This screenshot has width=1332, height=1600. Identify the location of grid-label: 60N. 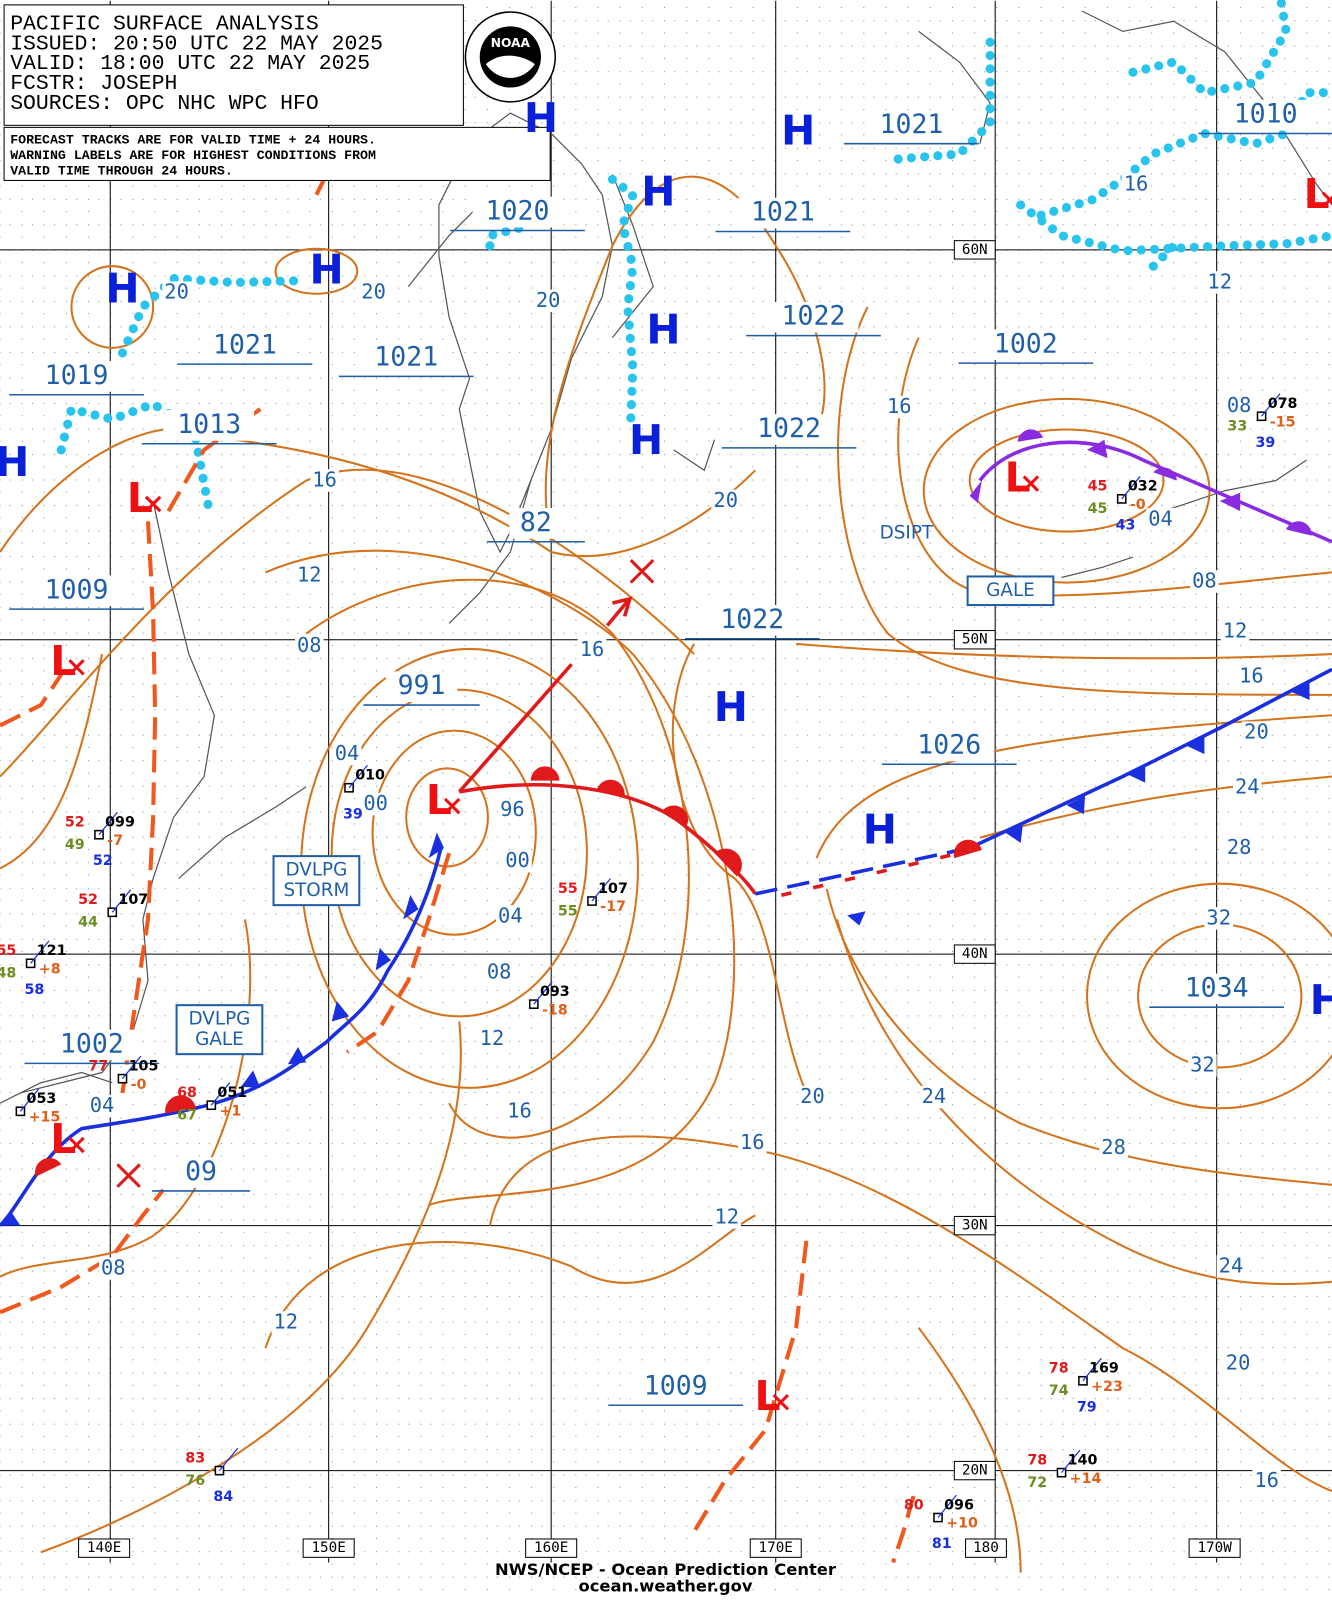
(975, 250).